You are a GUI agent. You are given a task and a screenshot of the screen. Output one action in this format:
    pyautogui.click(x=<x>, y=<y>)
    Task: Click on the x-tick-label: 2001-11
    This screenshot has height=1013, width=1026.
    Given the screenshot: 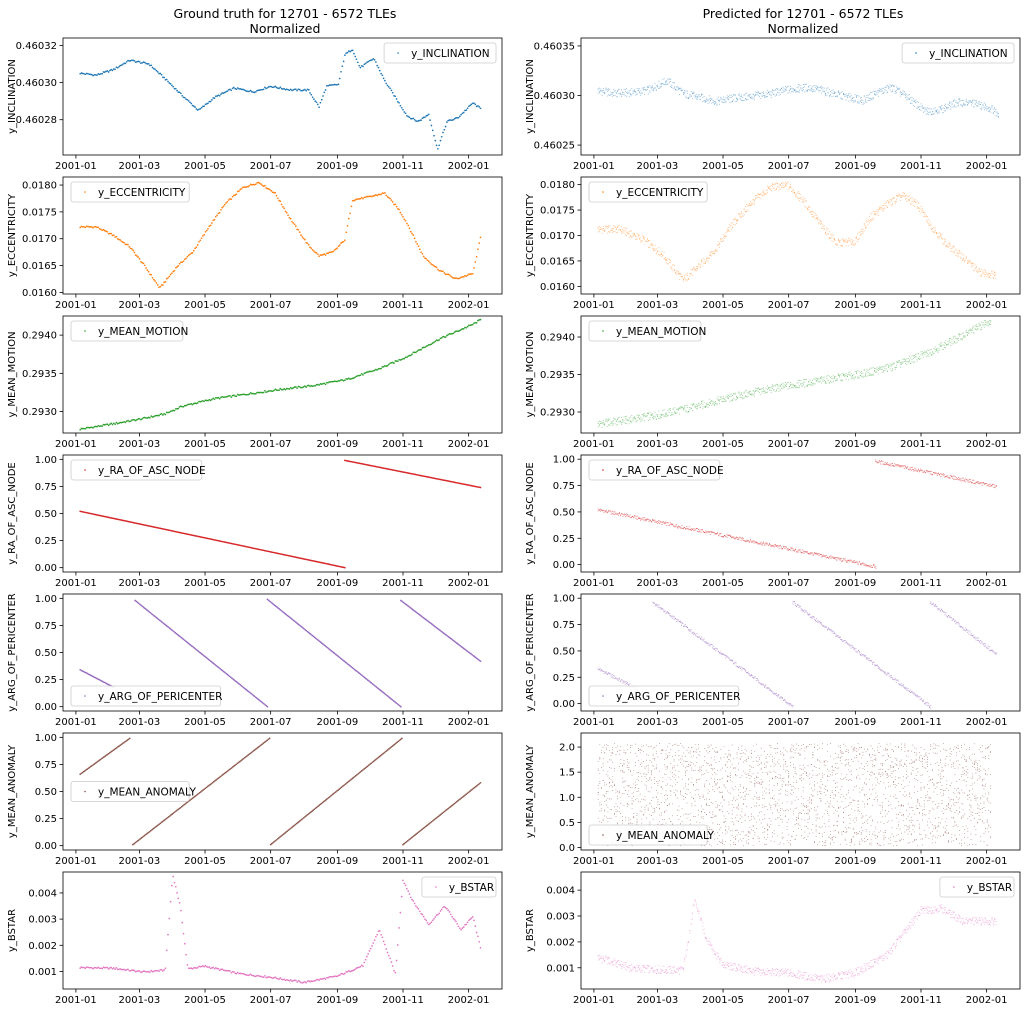 What is the action you would take?
    pyautogui.click(x=403, y=166)
    